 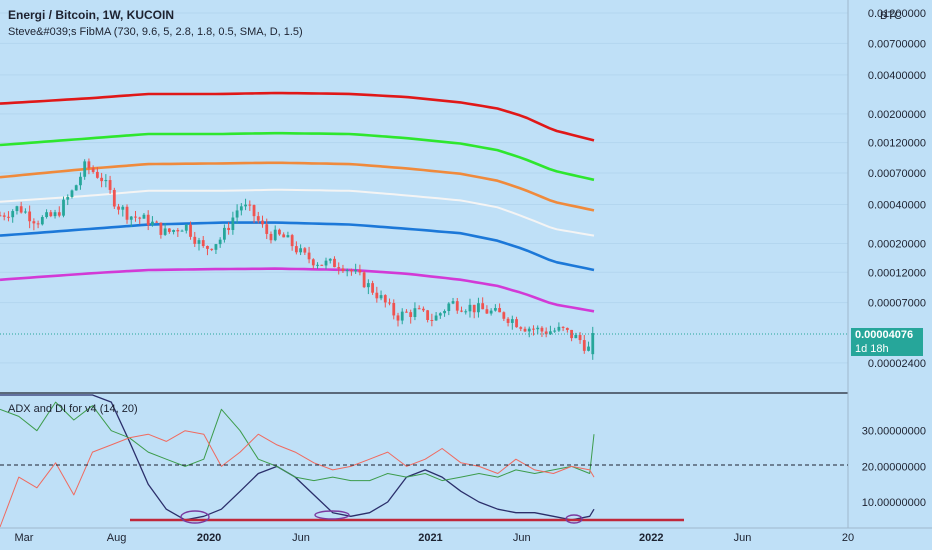 What do you see at coordinates (430, 538) in the screenshot?
I see `time-tick-label: 2021` at bounding box center [430, 538].